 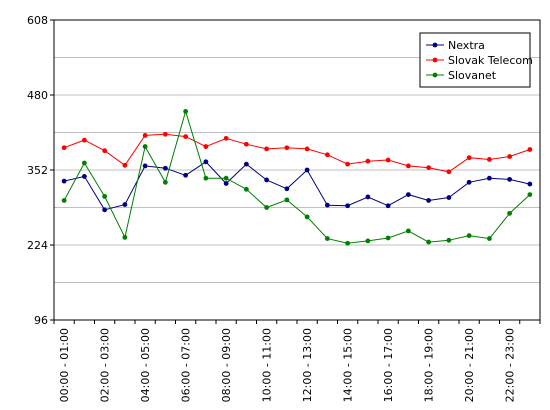 I want to click on x-tick-label: 06:00 - 07:00, so click(x=186, y=365).